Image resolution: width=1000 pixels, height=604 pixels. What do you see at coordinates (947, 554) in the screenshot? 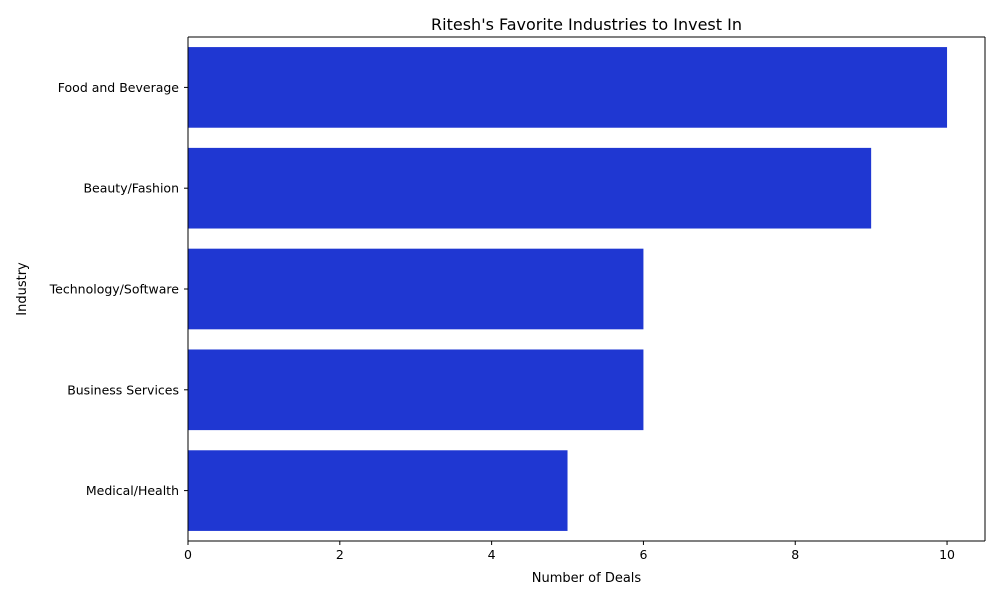
I see `x-tick-label: 10` at bounding box center [947, 554].